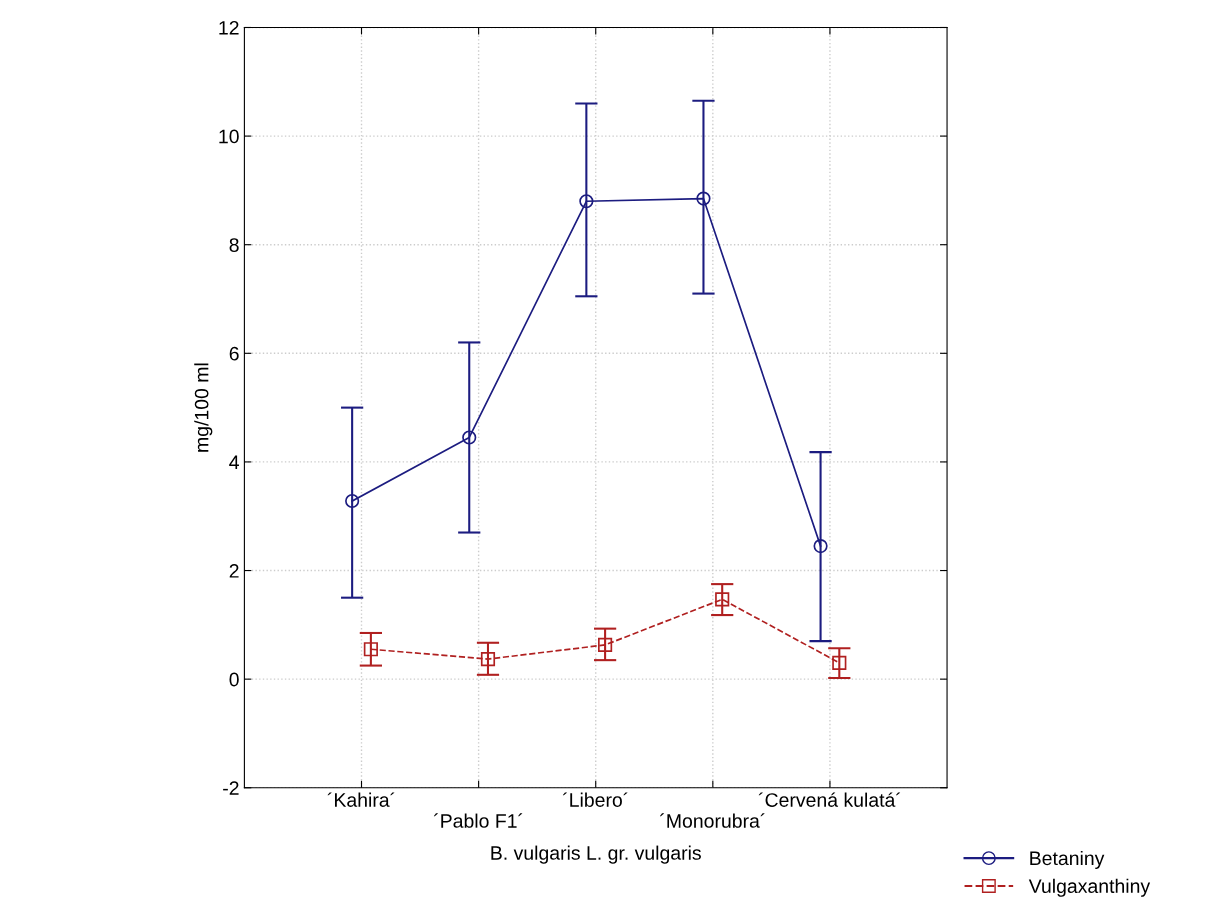  I want to click on x-axis-title: B. vulgaris L. gr. vulgaris, so click(596, 854).